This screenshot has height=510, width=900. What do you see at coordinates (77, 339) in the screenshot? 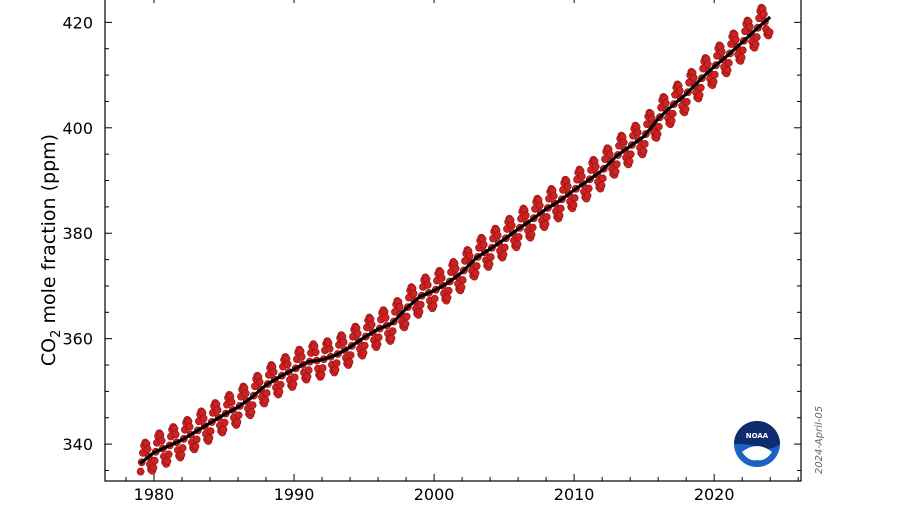
I see `y-tick-label: 360` at bounding box center [77, 339].